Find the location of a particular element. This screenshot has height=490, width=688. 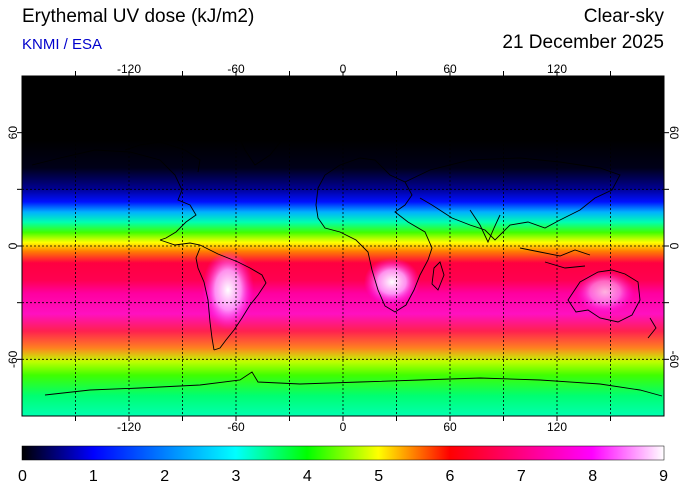

bottom-lon-label: -60 is located at coordinates (236, 427).